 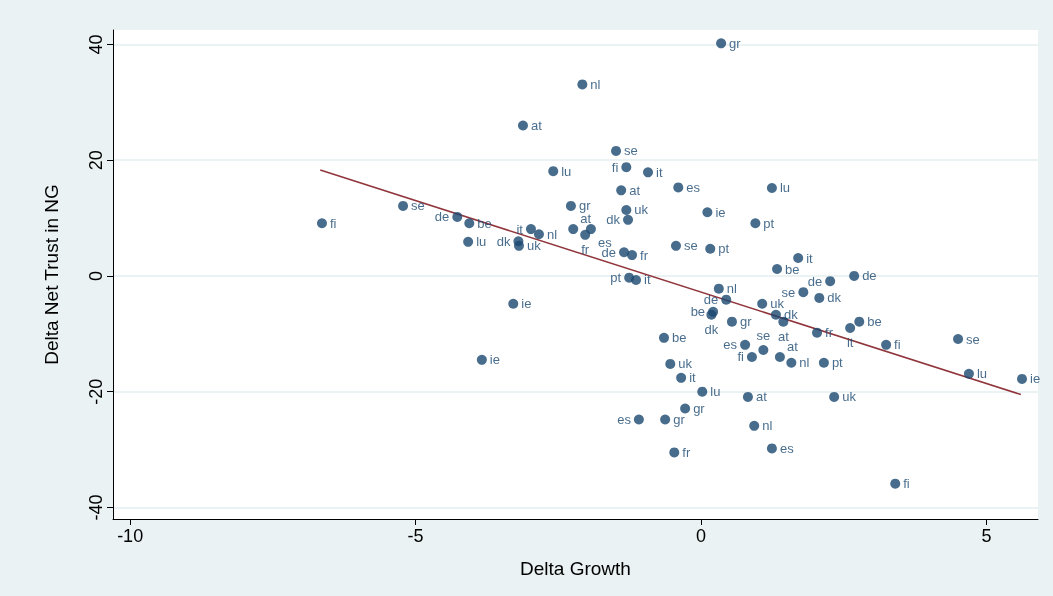 I want to click on x-tick-label: 0, so click(x=701, y=536).